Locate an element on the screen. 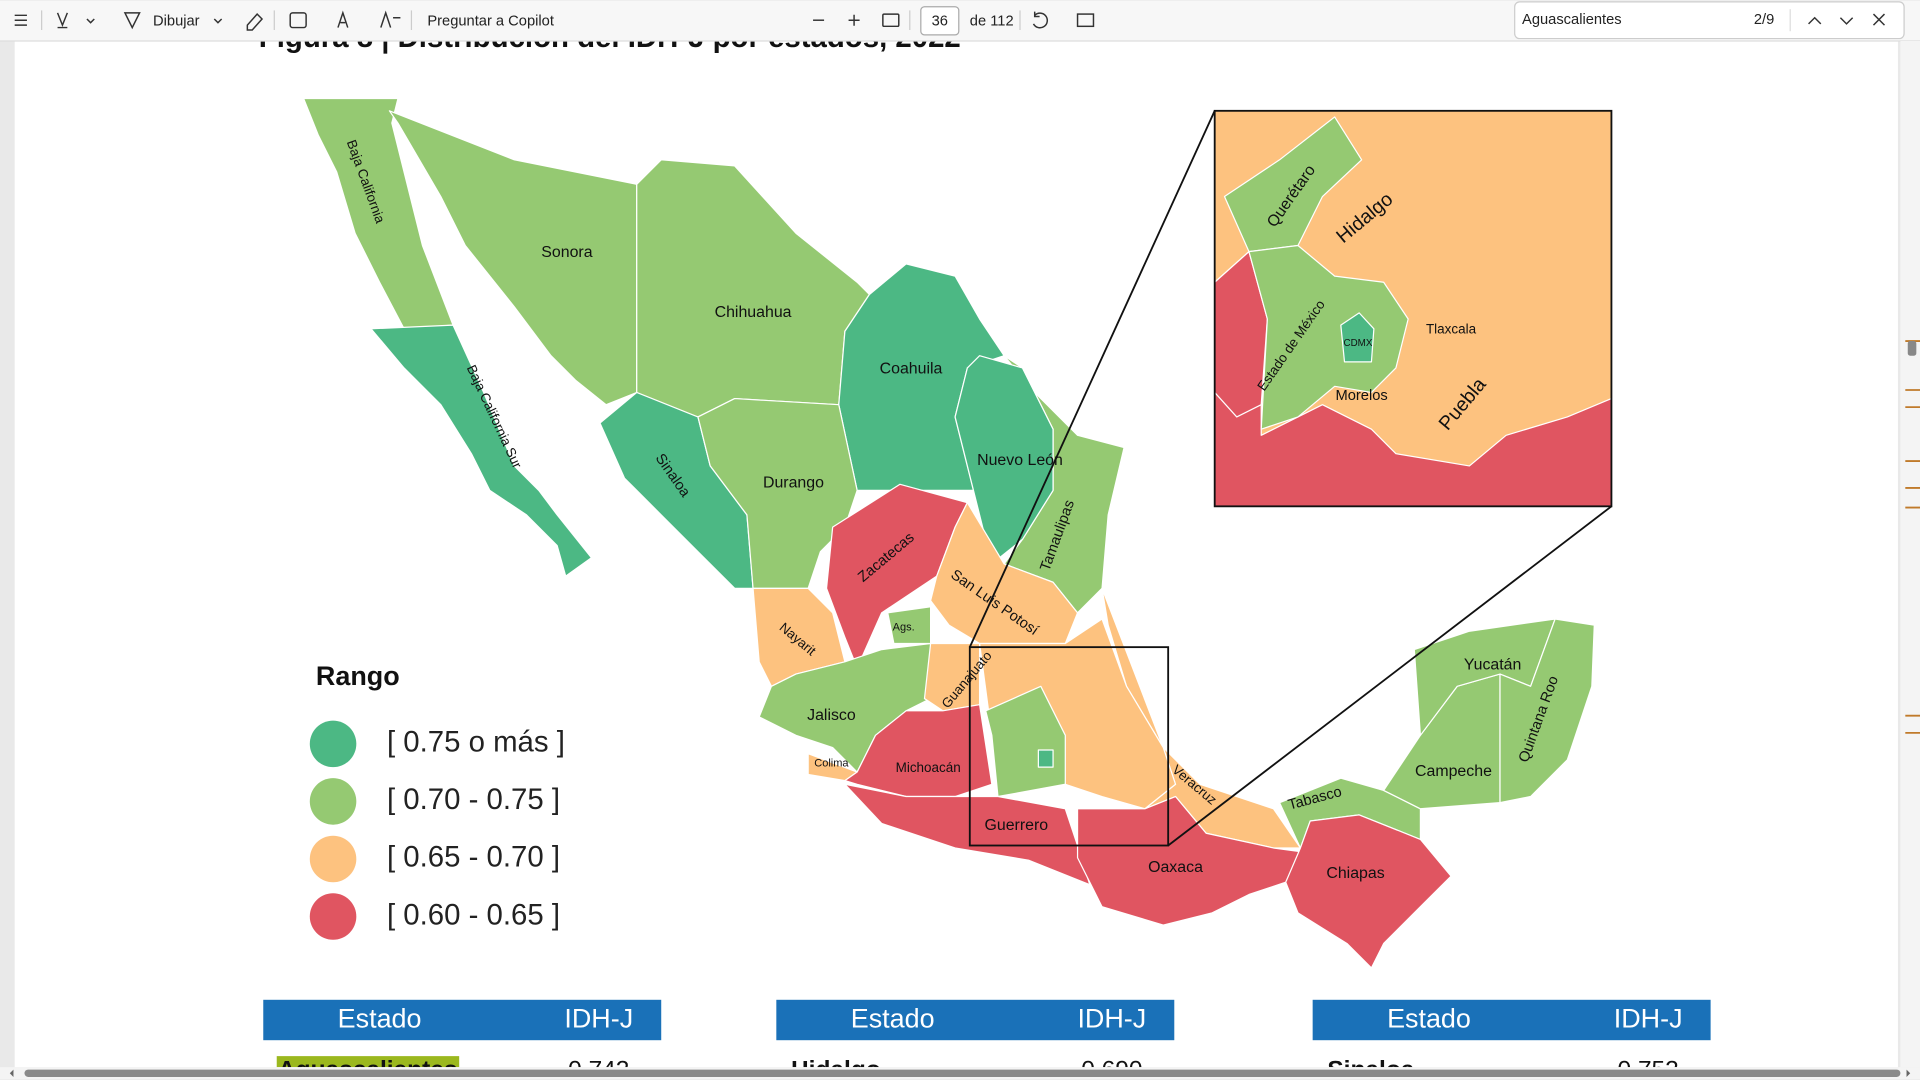 This screenshot has height=1080, width=1920. copilot-button: Preguntar a Copilot is located at coordinates (490, 21).